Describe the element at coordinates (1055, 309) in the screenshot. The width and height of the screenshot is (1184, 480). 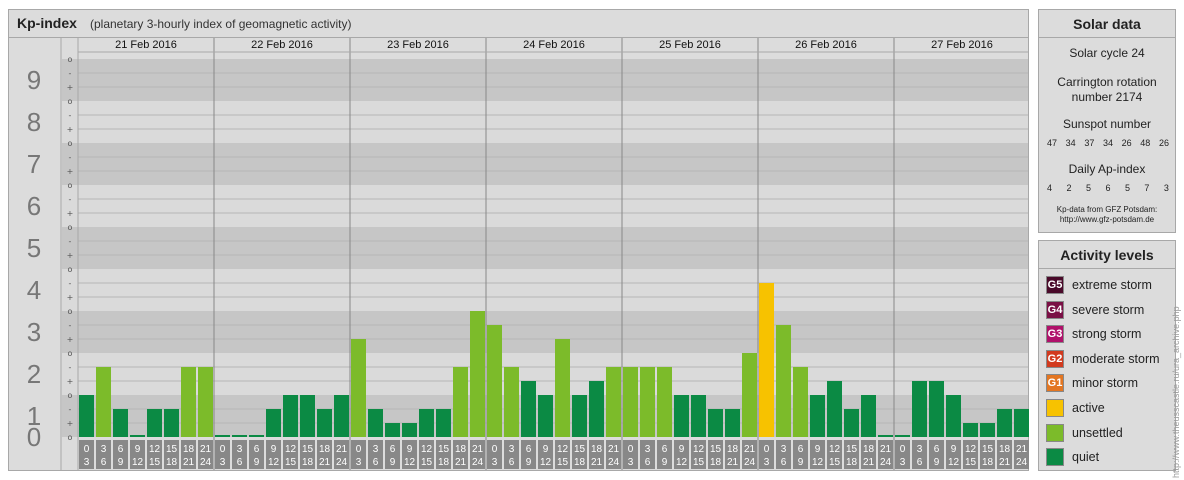
I see `legend-swatch: G4` at that location.